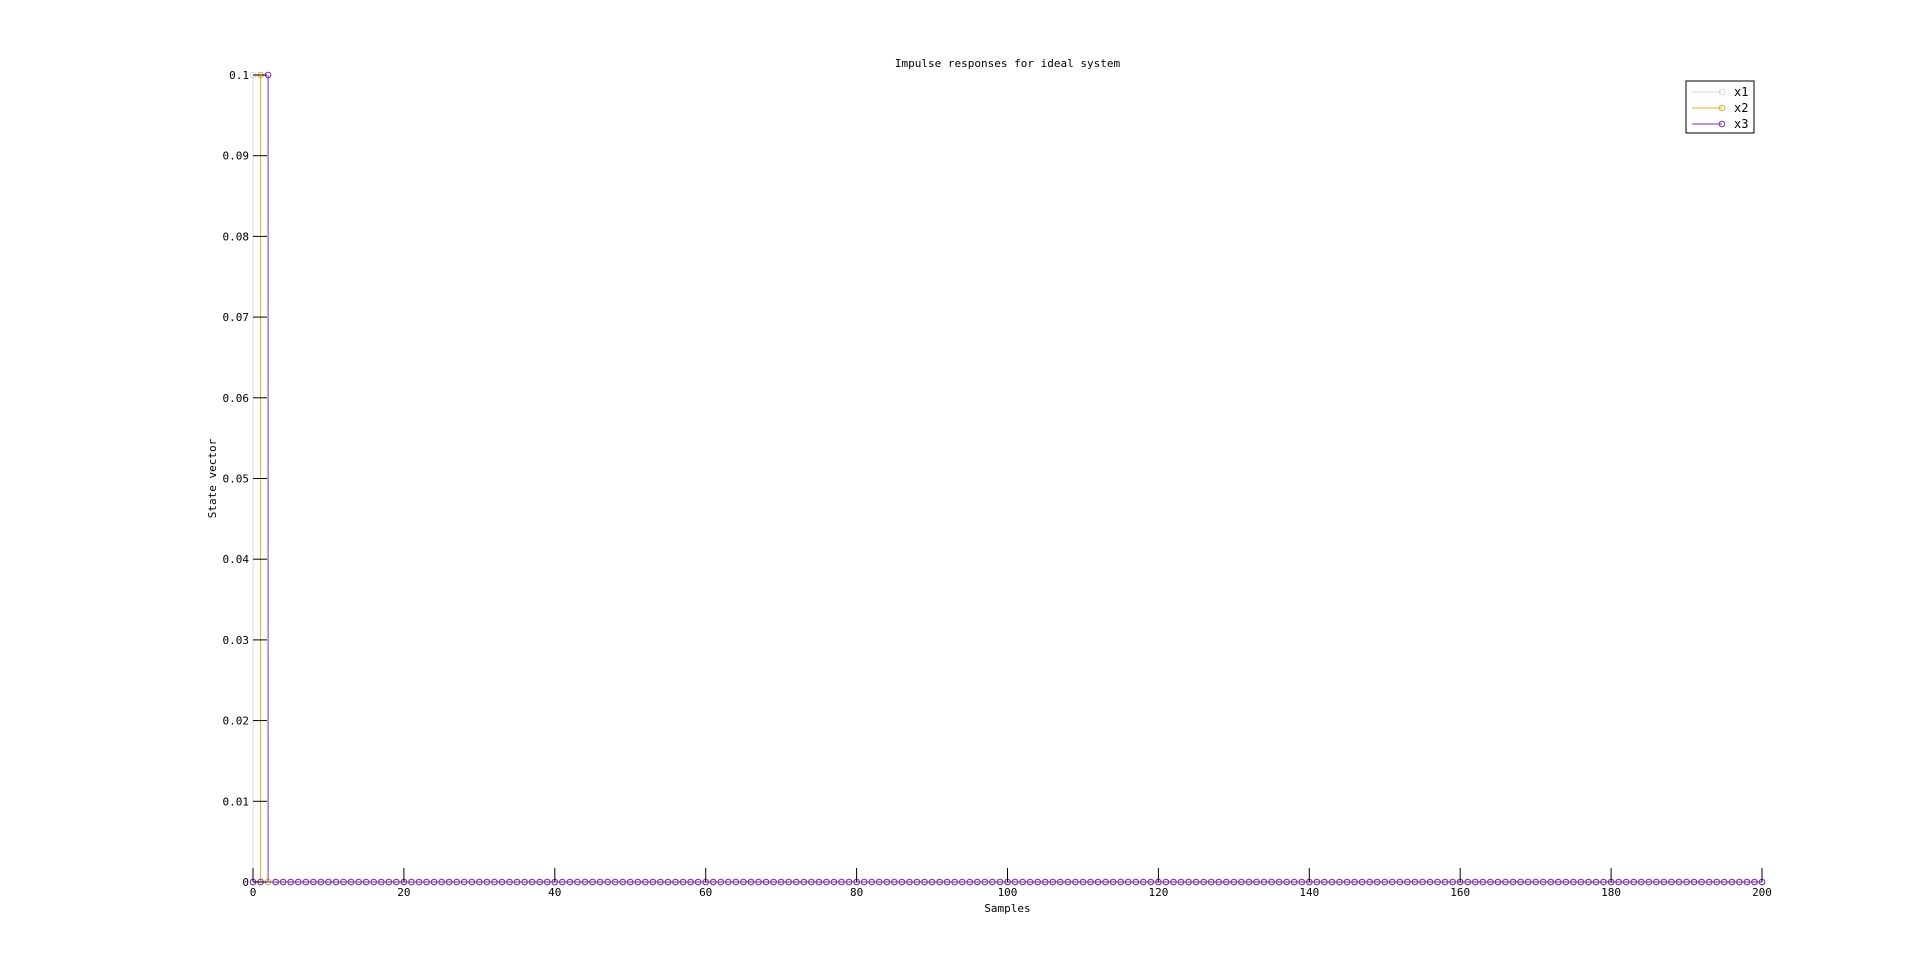  What do you see at coordinates (236, 236) in the screenshot?
I see `y-tick-label: 0.08` at bounding box center [236, 236].